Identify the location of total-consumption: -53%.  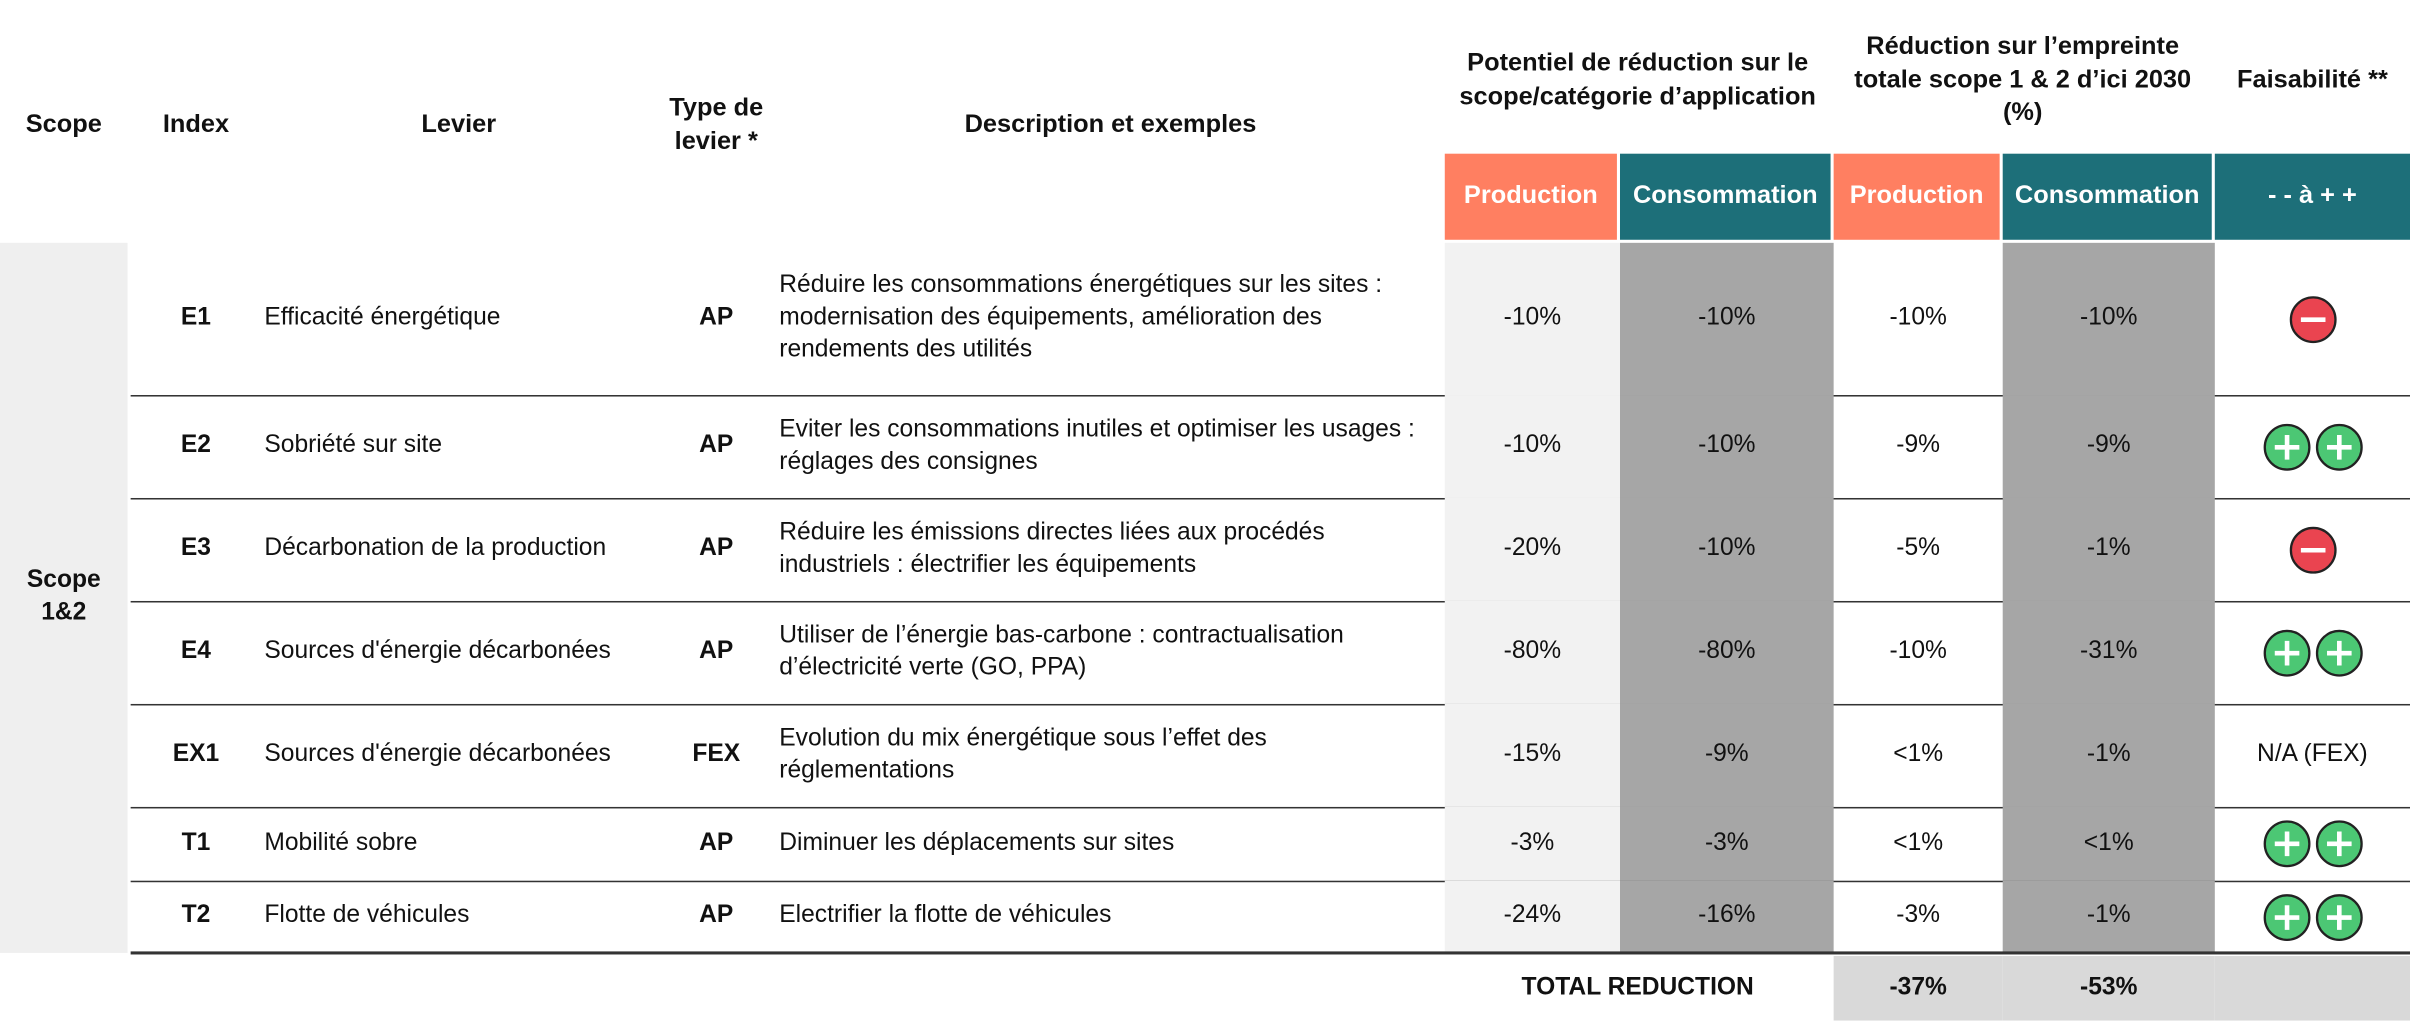
(2108, 988).